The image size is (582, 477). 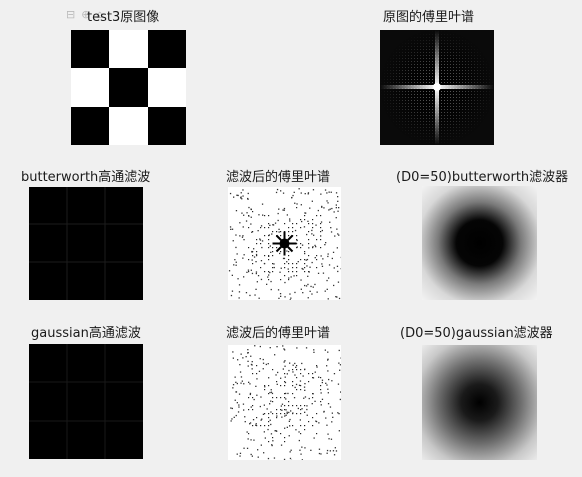 What do you see at coordinates (278, 333) in the screenshot?
I see `title-gaussian-spectrum: 滤波后的傅里叶谱` at bounding box center [278, 333].